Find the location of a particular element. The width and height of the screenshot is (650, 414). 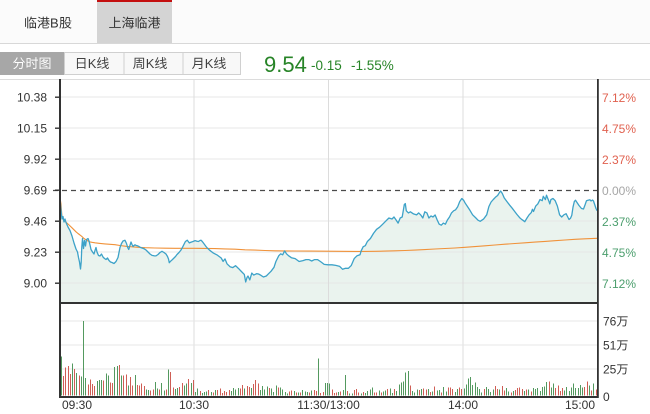

svg-text: 9.23 is located at coordinates (36, 253).